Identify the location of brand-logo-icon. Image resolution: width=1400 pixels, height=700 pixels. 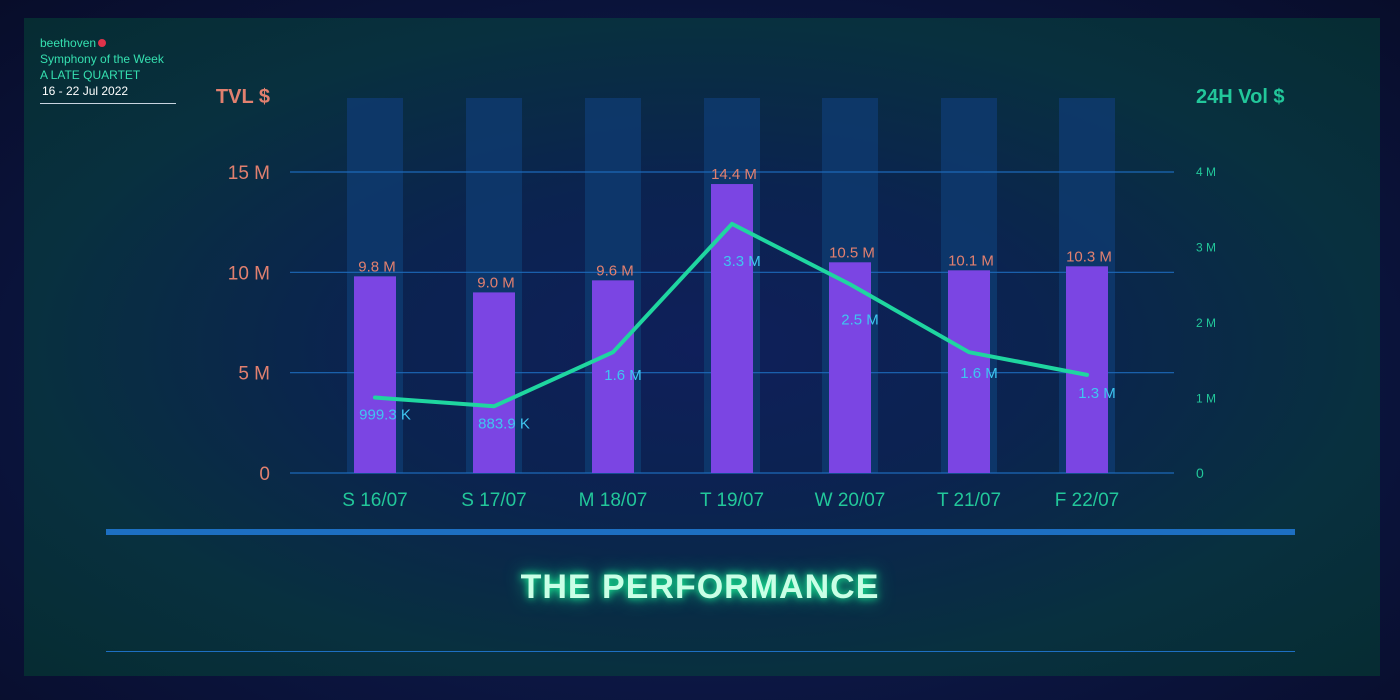
(102, 43).